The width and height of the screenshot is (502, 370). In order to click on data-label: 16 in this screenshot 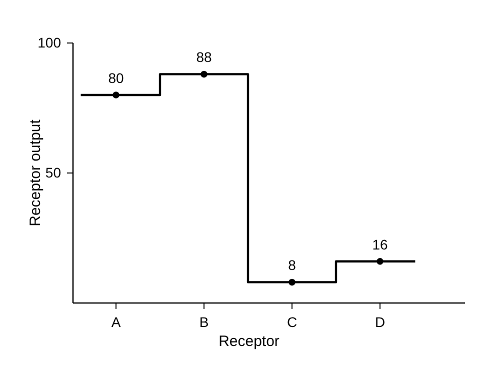, I will do `click(380, 244)`.